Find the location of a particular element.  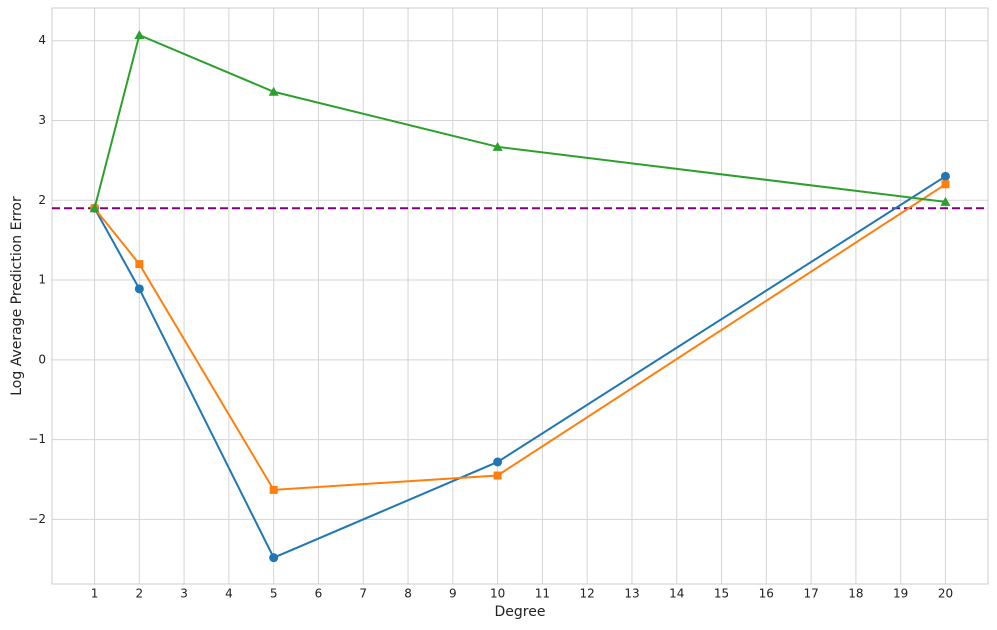

y-tick-label: −1 is located at coordinates (37, 439).